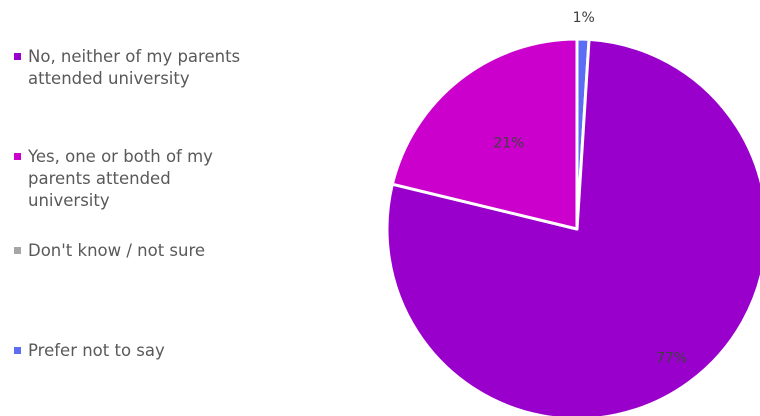 Image resolution: width=760 pixels, height=416 pixels. I want to click on legend-swatch-no, so click(17, 56).